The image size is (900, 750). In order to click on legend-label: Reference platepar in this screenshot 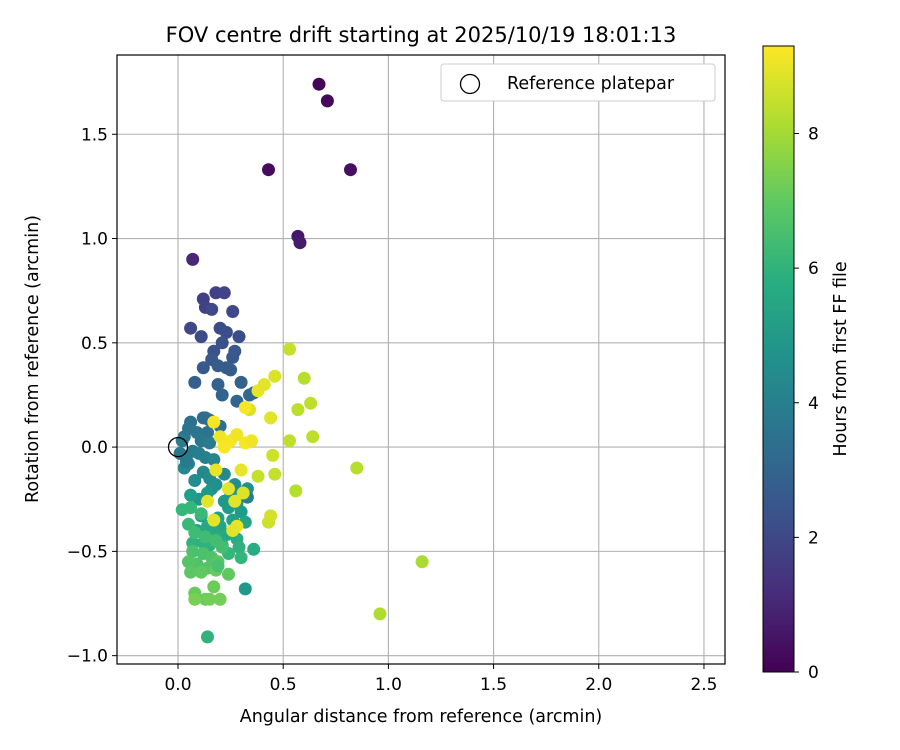, I will do `click(591, 84)`.